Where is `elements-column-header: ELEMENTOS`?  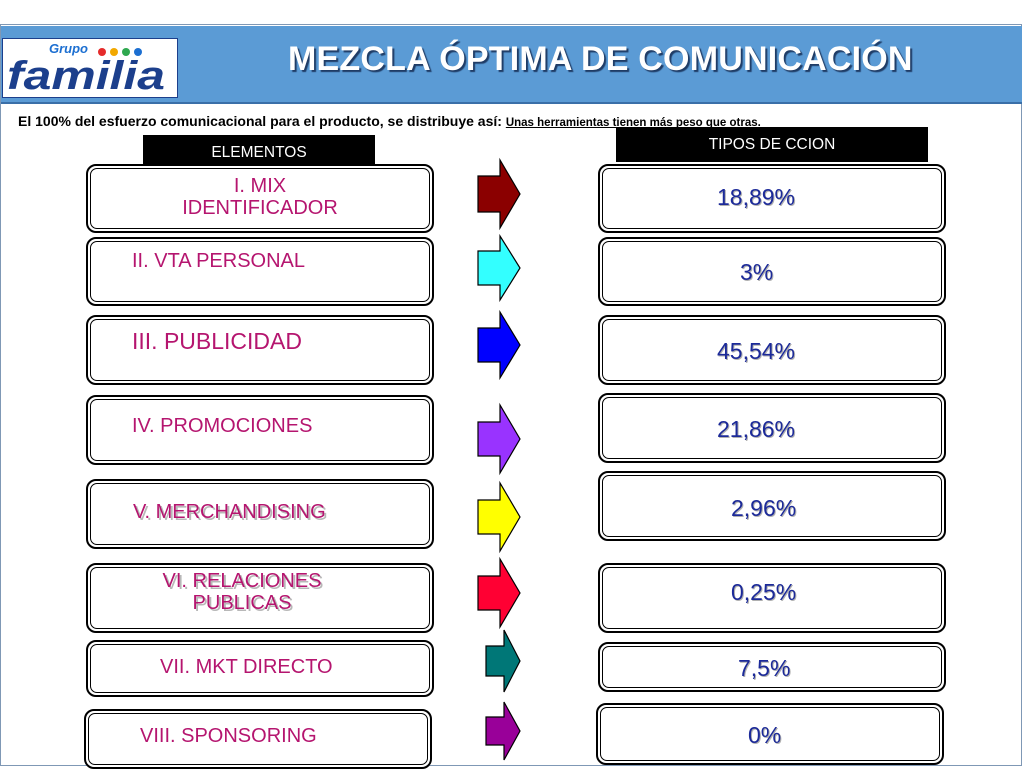
elements-column-header: ELEMENTOS is located at coordinates (259, 150).